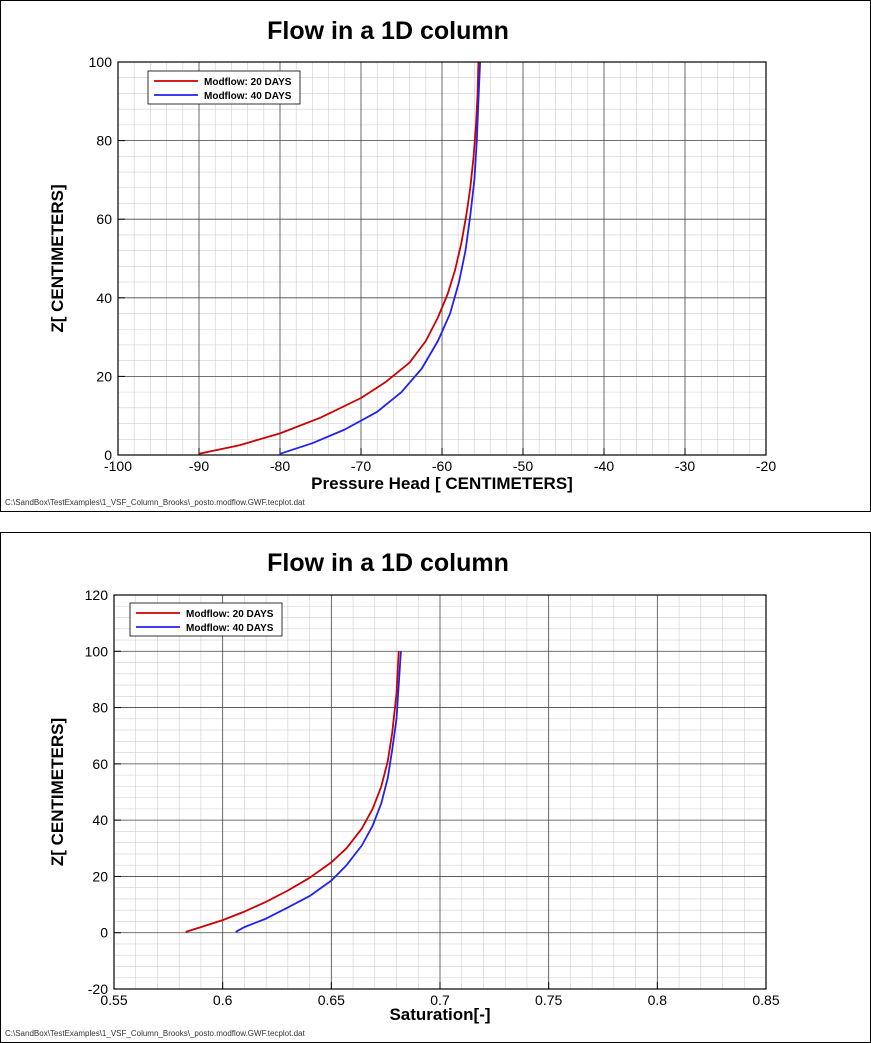 This screenshot has width=871, height=1043. I want to click on chart-1-y-tick-label: 20, so click(104, 376).